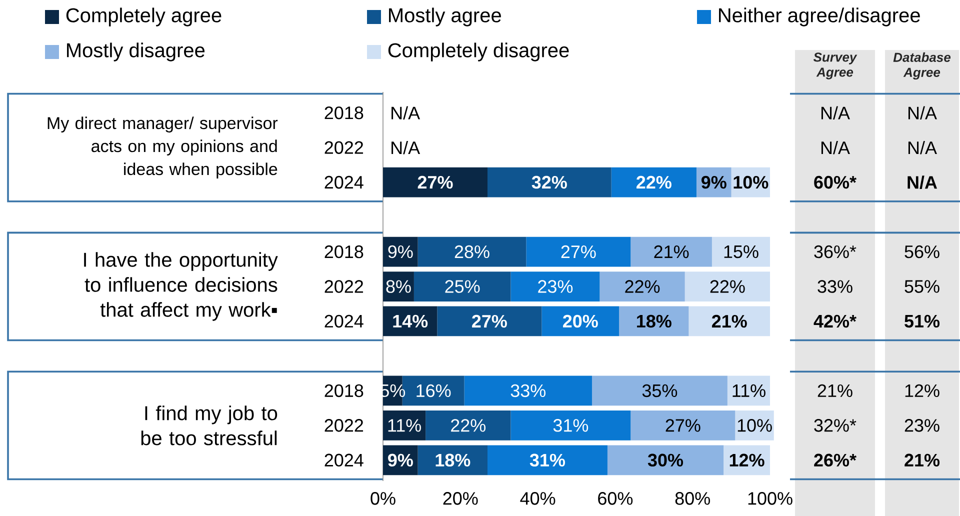 The width and height of the screenshot is (960, 516). I want to click on text: 23%, so click(922, 425).